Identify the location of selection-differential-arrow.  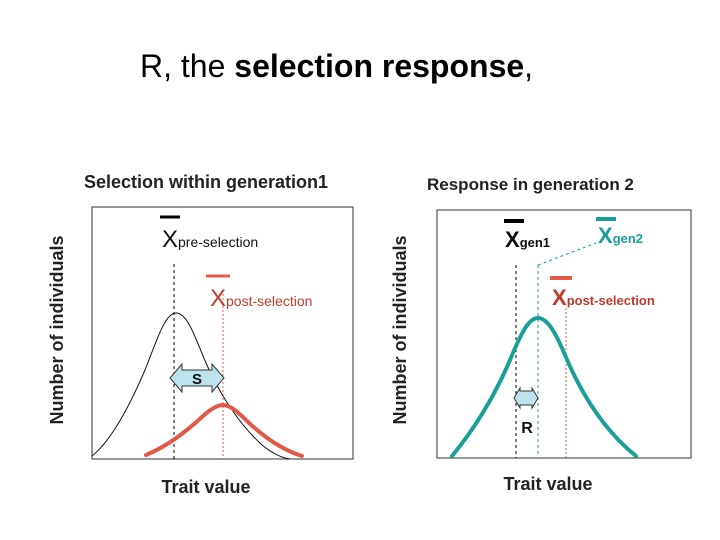
(197, 378).